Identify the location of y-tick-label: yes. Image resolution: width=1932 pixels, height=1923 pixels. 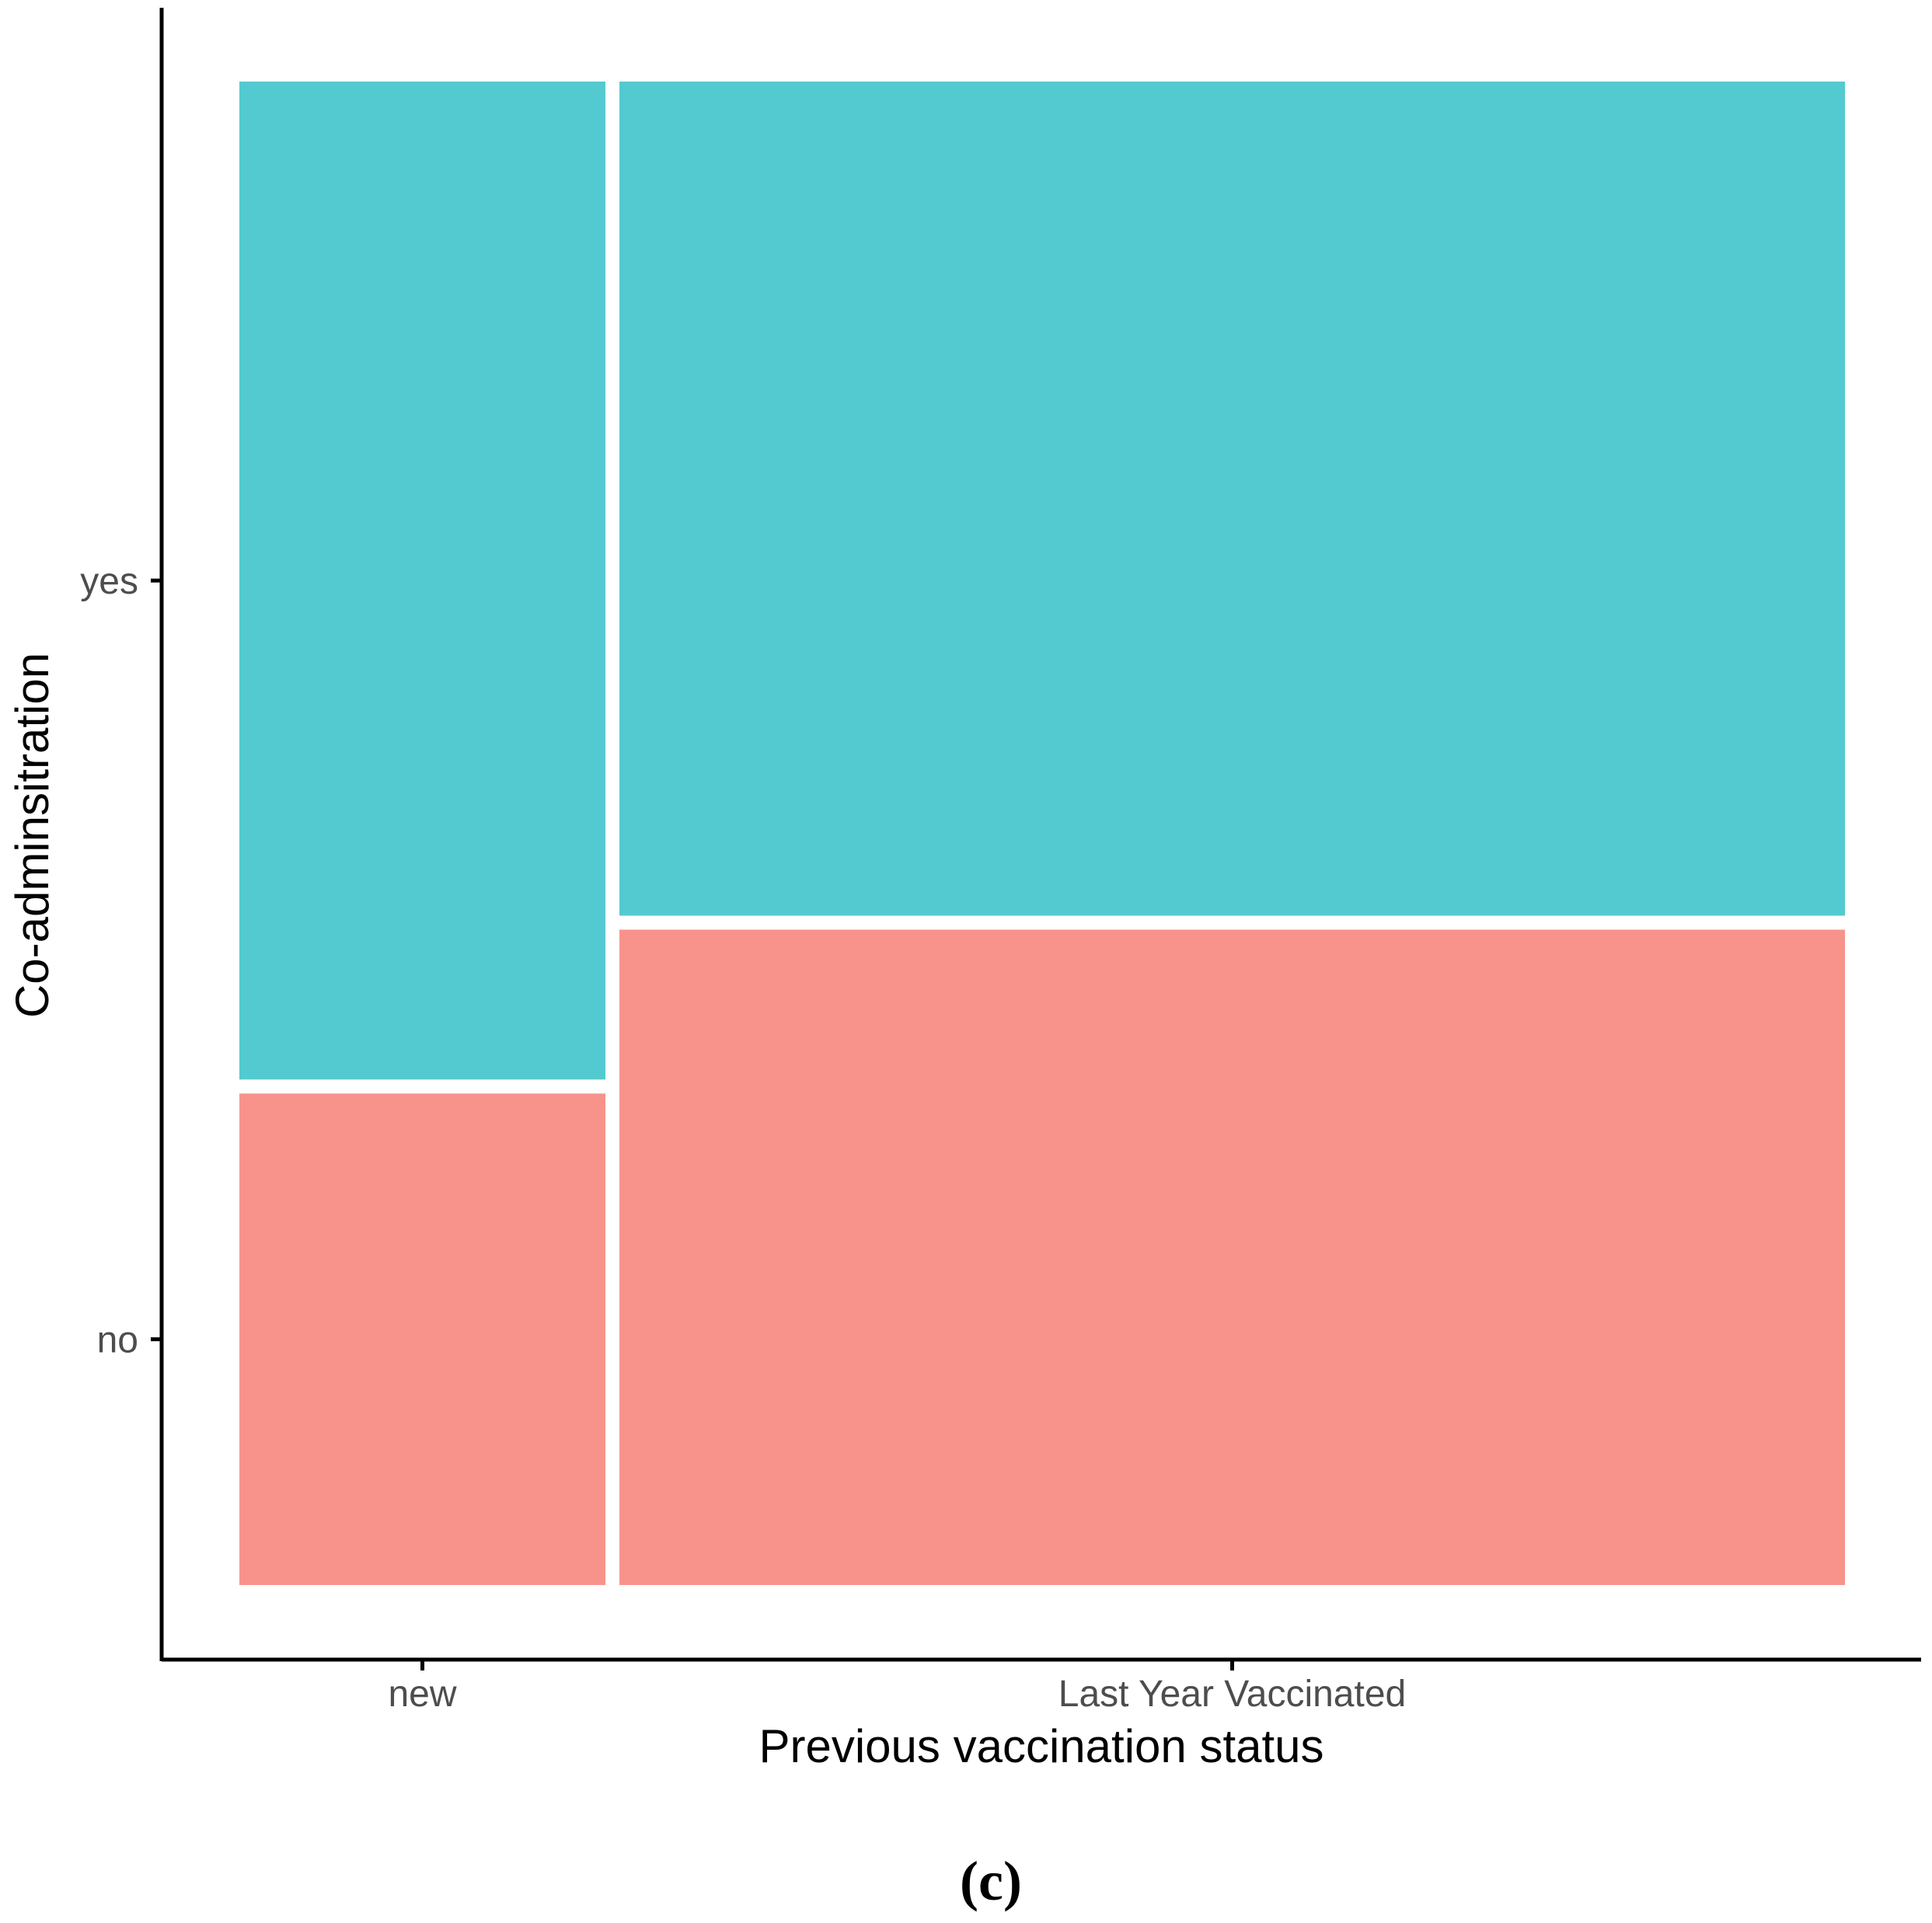
(109, 581).